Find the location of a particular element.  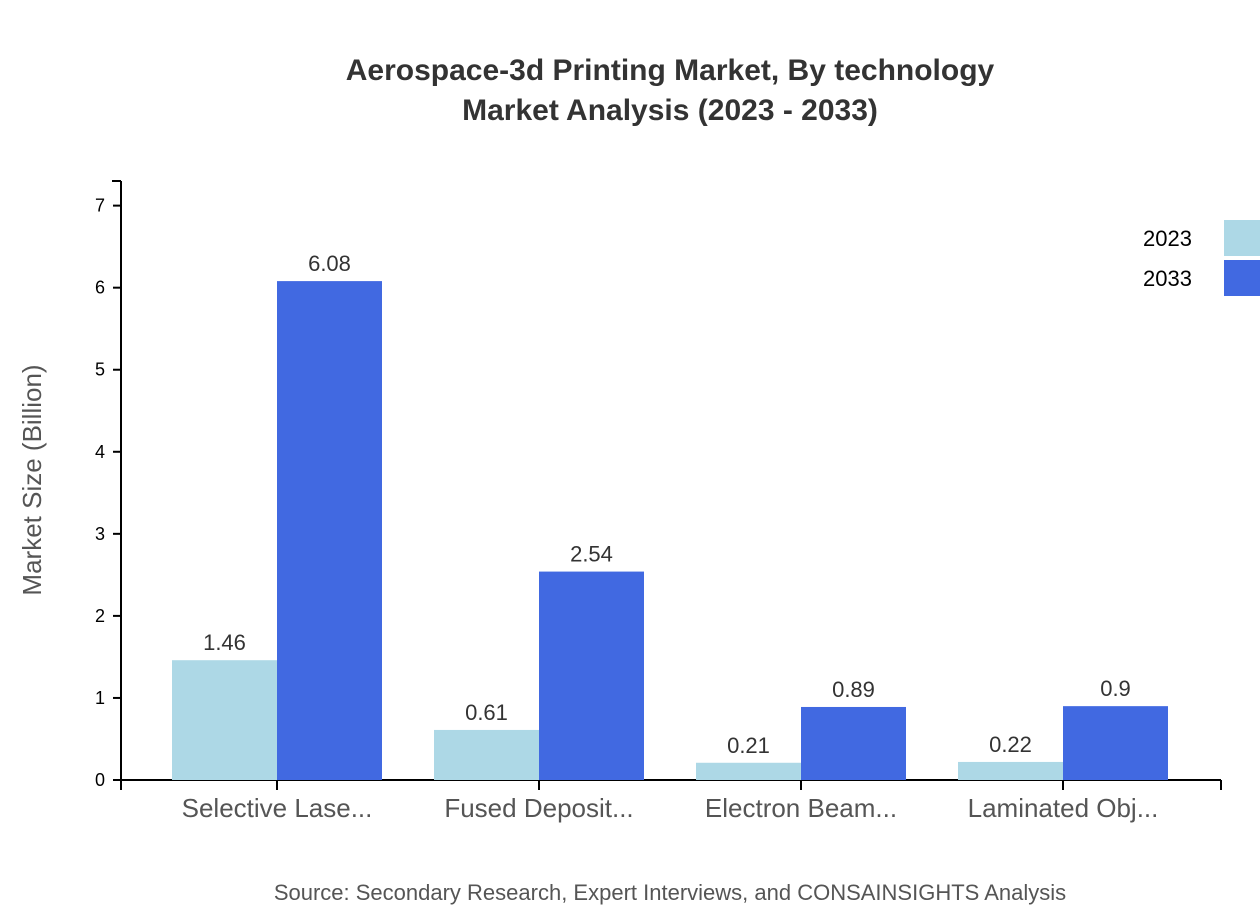

data-label: 0.21 is located at coordinates (748, 745).